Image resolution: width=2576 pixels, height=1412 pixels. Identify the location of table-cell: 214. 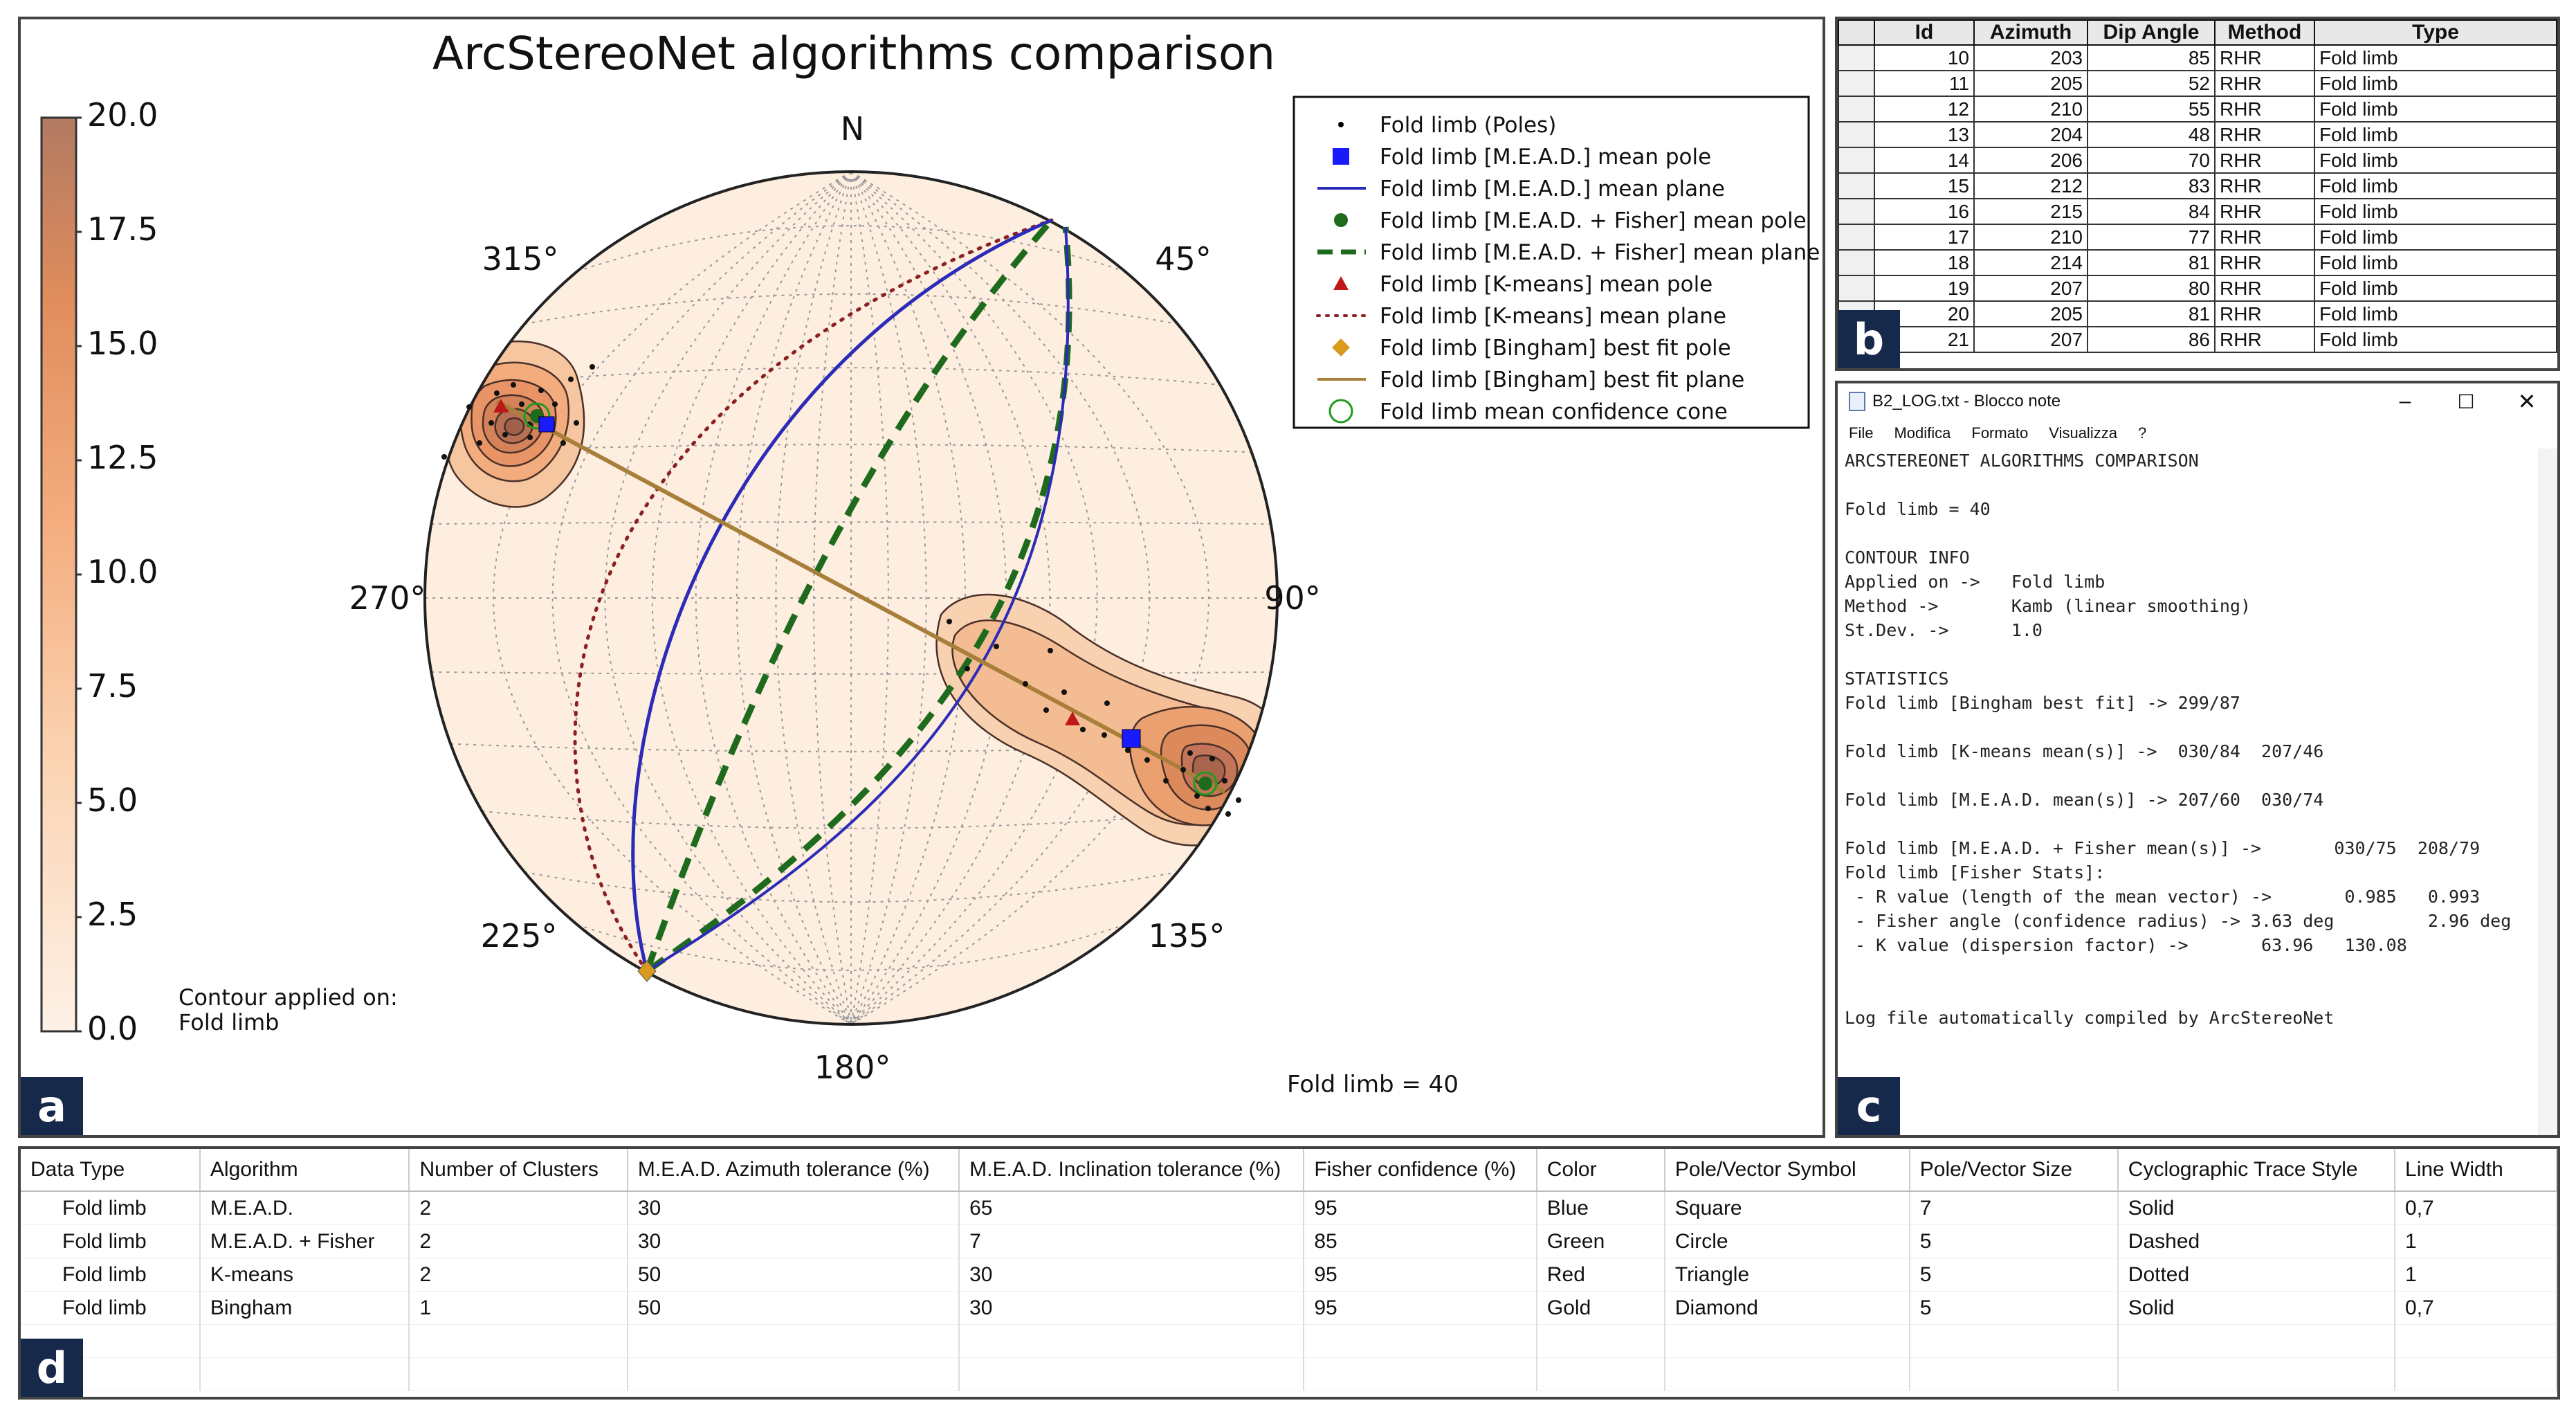
(2031, 262).